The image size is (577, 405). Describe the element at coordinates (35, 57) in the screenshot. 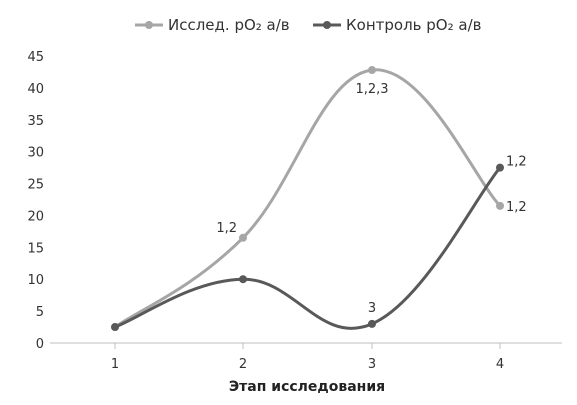

I see `y-tick-label: 45` at that location.